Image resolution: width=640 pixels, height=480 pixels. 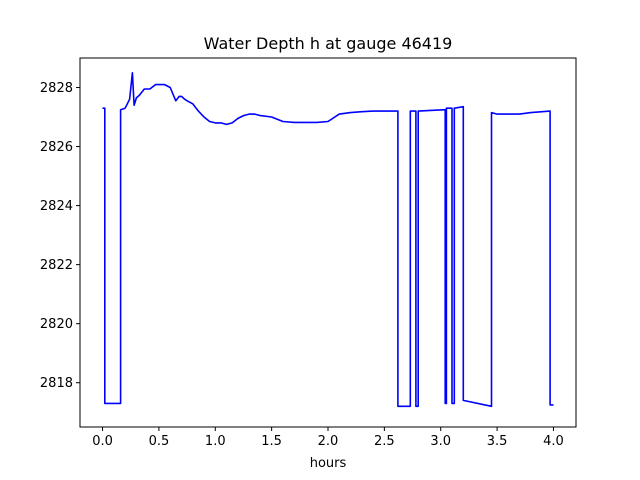 What do you see at coordinates (328, 43) in the screenshot?
I see `chart-title: Water Depth h at gauge 46419` at bounding box center [328, 43].